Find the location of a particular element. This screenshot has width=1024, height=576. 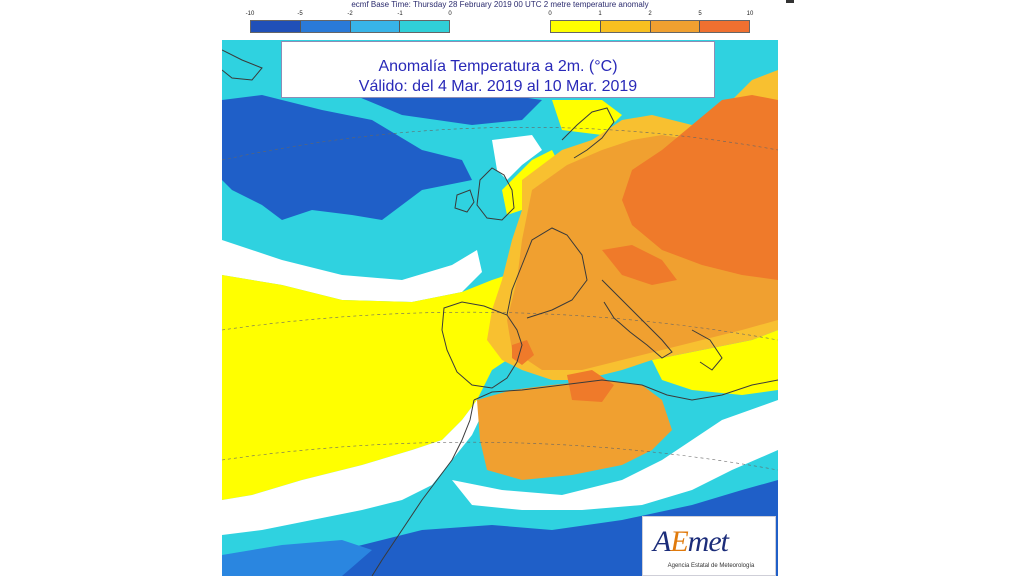

coastline-greenland is located at coordinates (242, 65).